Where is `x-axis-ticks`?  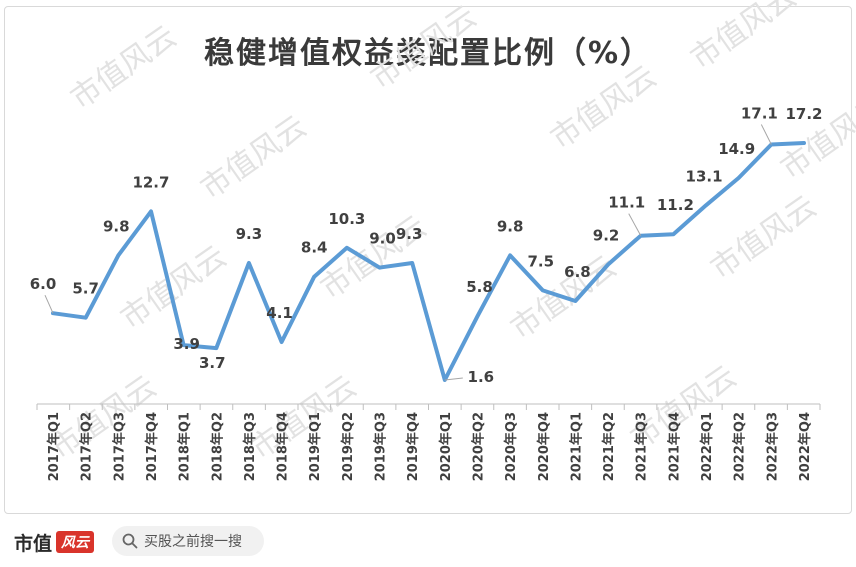
x-axis-ticks is located at coordinates (428, 407).